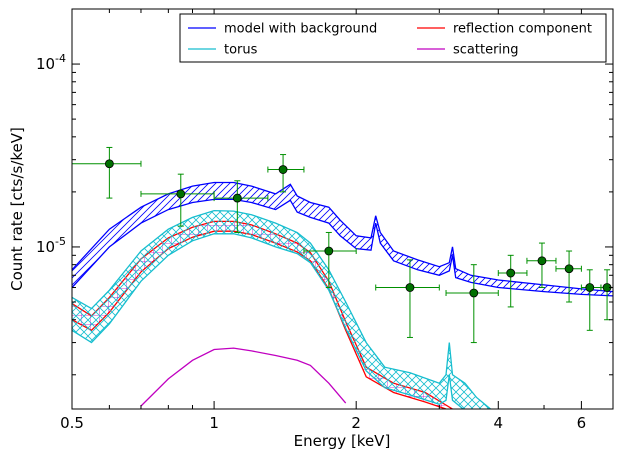 Image resolution: width=624 pixels, height=459 pixels. I want to click on series-scattering, so click(243, 377).